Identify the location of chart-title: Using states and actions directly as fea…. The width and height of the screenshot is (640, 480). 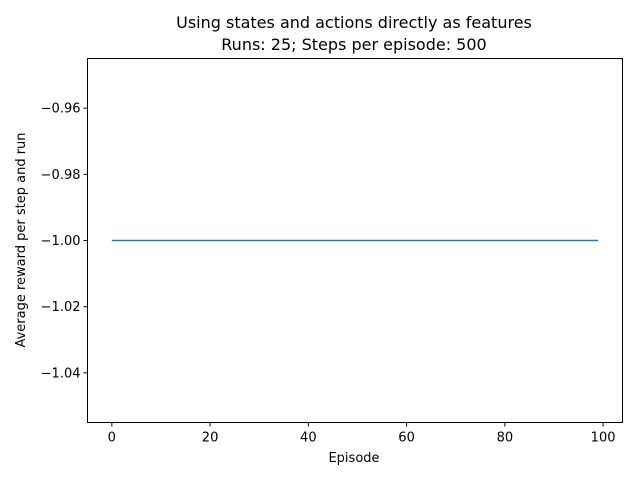
(354, 22).